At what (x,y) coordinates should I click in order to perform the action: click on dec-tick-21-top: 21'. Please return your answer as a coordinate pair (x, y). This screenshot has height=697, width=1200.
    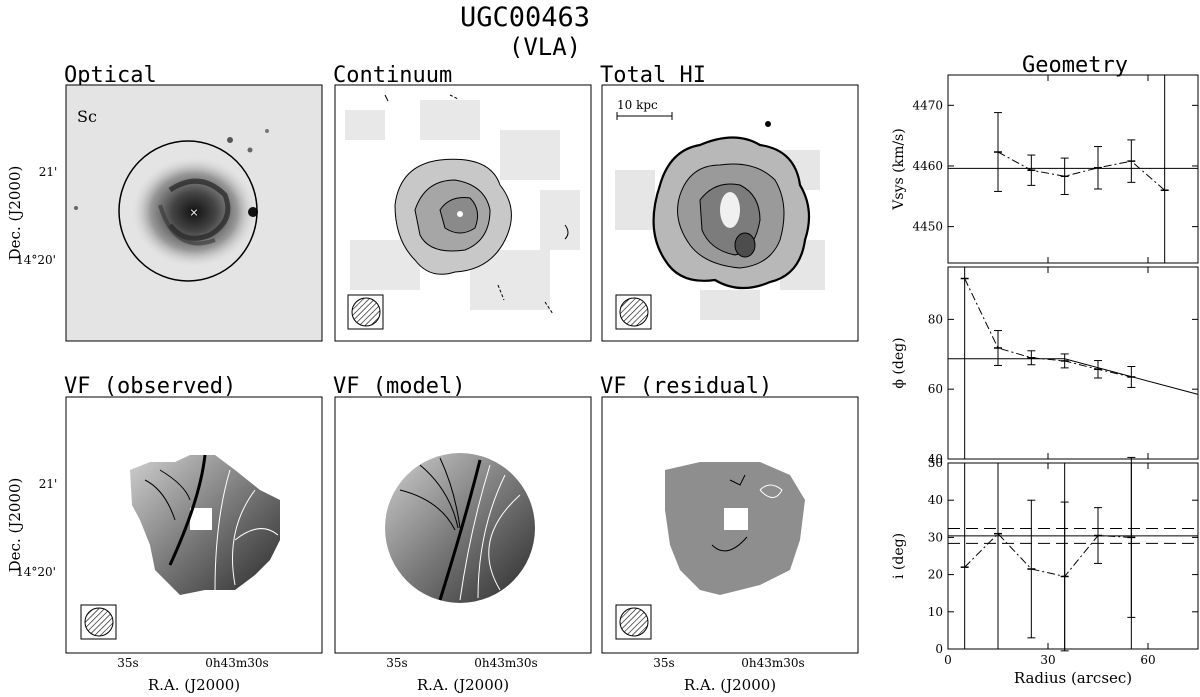
    Looking at the image, I should click on (48, 172).